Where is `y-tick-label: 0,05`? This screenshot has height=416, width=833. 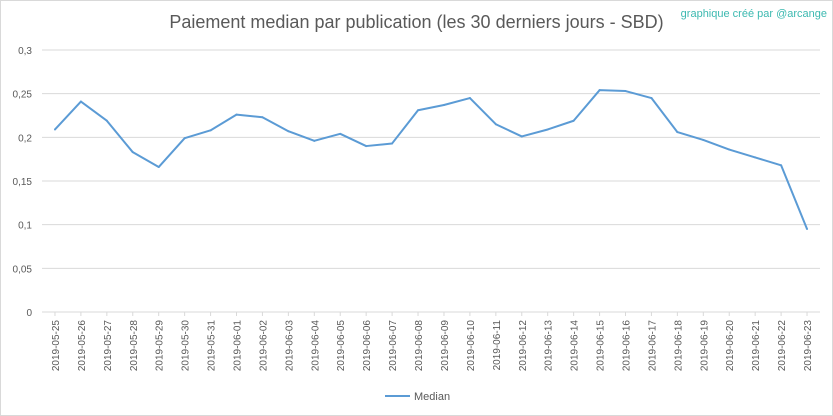
y-tick-label: 0,05 is located at coordinates (23, 269).